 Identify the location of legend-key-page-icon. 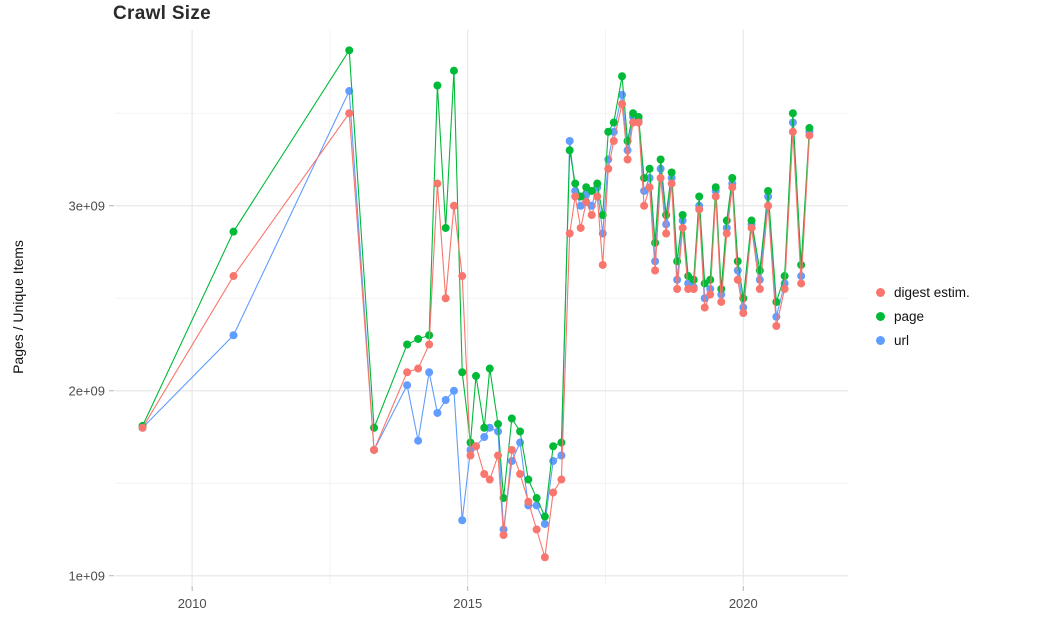
(880, 316).